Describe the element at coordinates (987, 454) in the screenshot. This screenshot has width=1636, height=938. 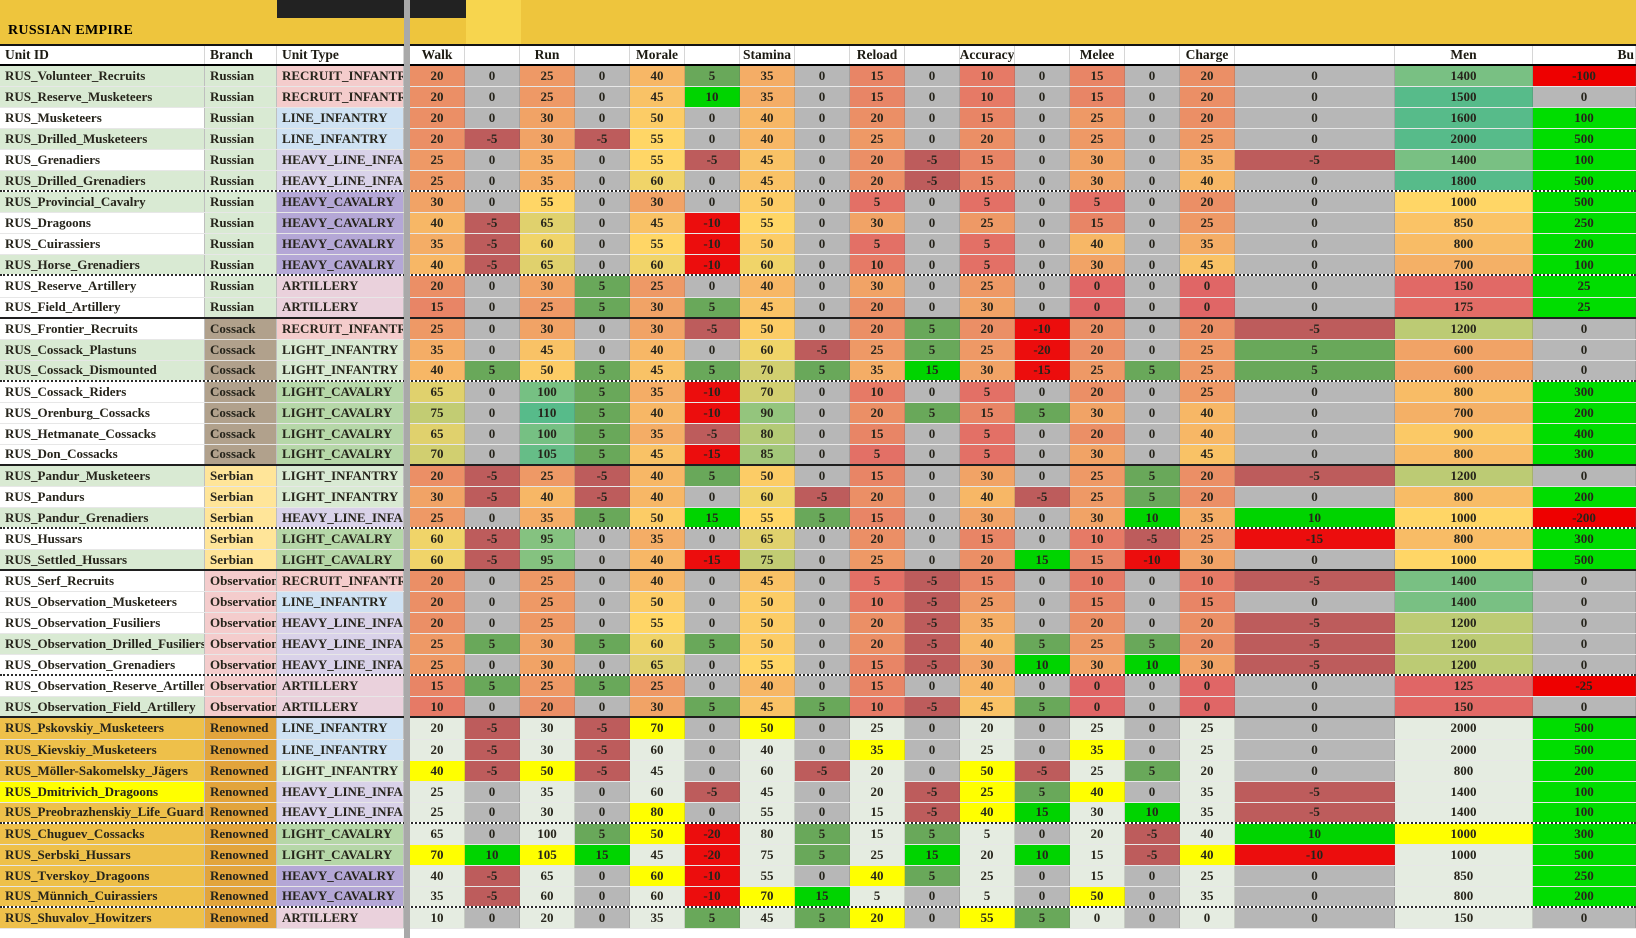
I see `cell-stat-value: 5` at that location.